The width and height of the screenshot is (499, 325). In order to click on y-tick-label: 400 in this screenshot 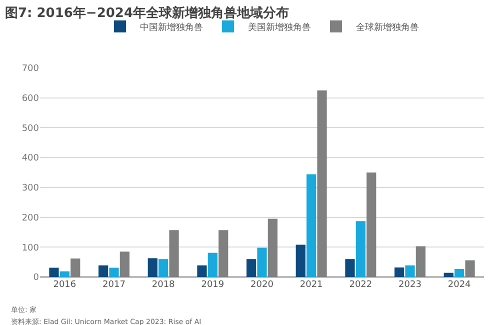, I will do `click(31, 159)`.